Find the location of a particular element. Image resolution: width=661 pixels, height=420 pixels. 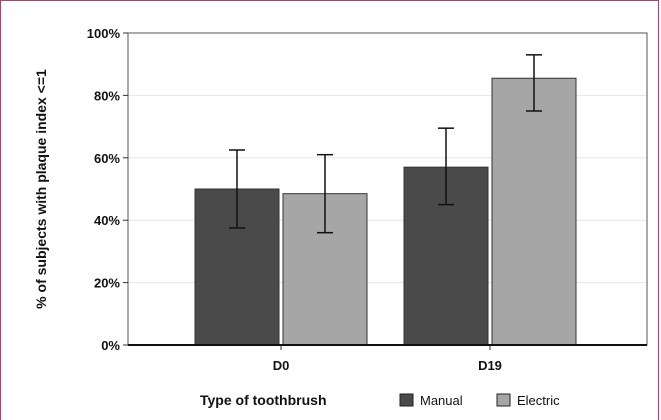

x-tick-label: D19 is located at coordinates (490, 365).